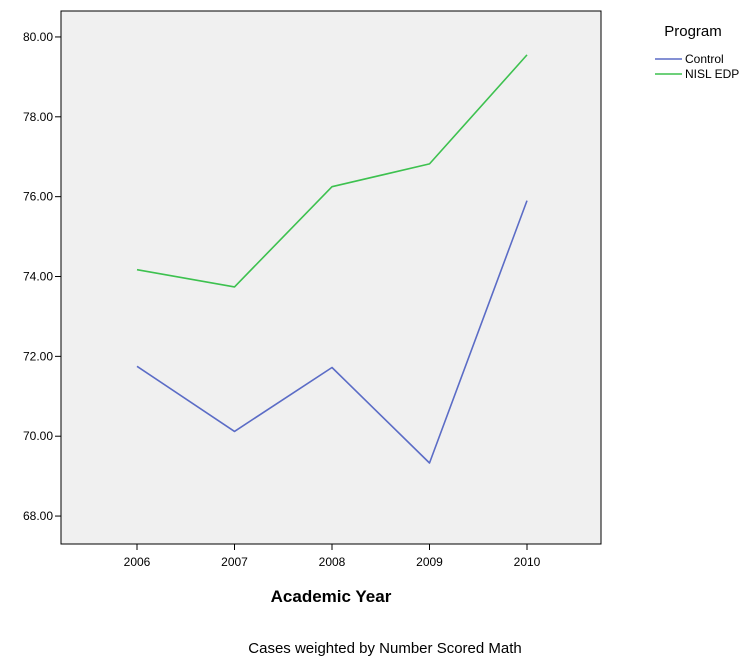 The image size is (749, 660). What do you see at coordinates (384, 648) in the screenshot?
I see `chart-footnote: Cases weighted by Number Scored Math` at bounding box center [384, 648].